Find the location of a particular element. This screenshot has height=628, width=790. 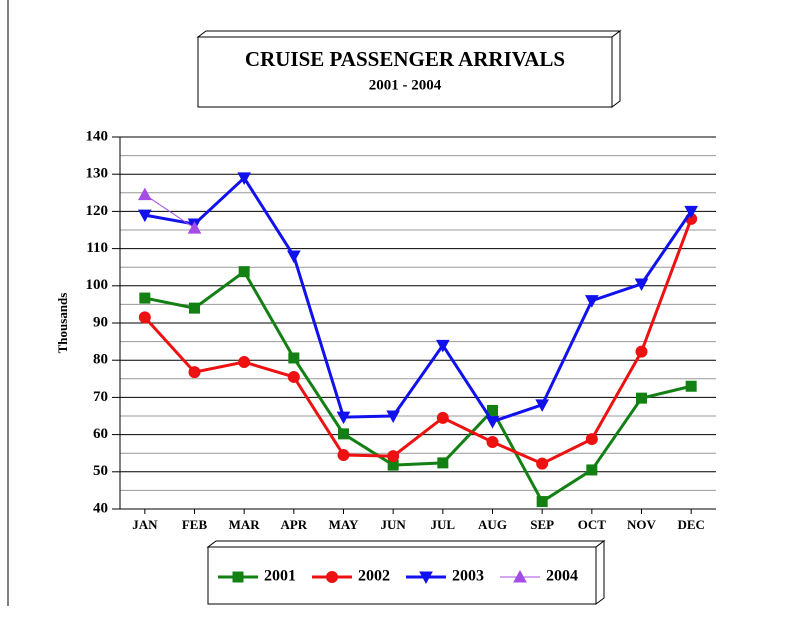

y-tick-label: 80 is located at coordinates (100, 360).